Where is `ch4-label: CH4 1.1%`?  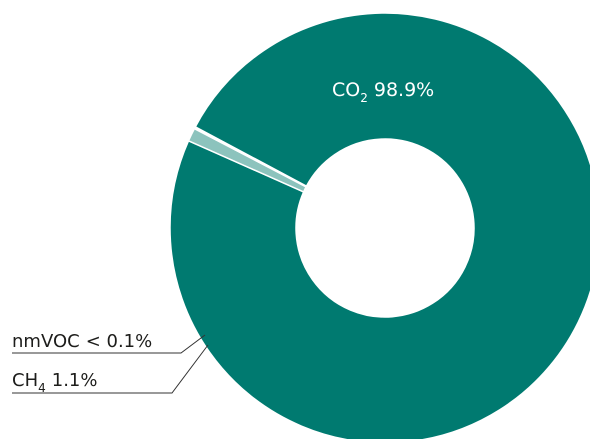
ch4-label: CH4 1.1% is located at coordinates (54, 382).